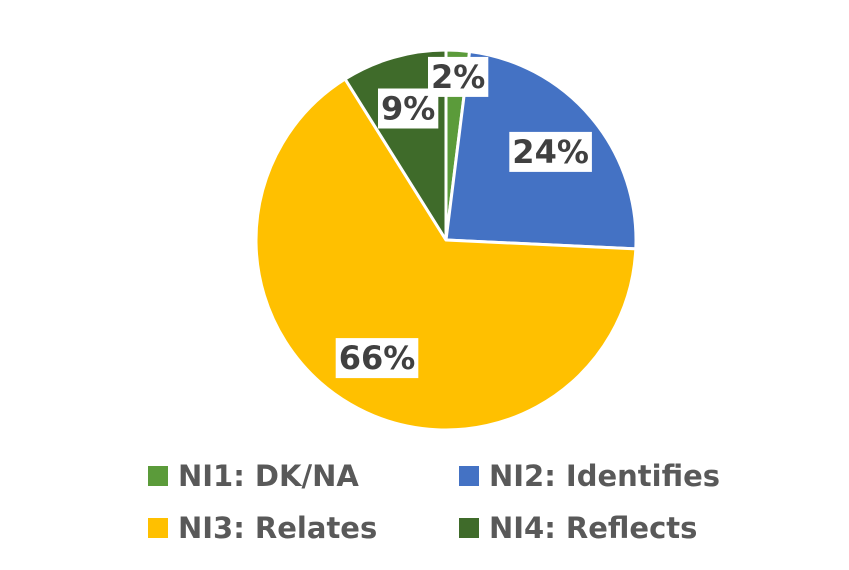 The height and width of the screenshot is (570, 849). I want to click on data-label-ni3: 66%, so click(377, 358).